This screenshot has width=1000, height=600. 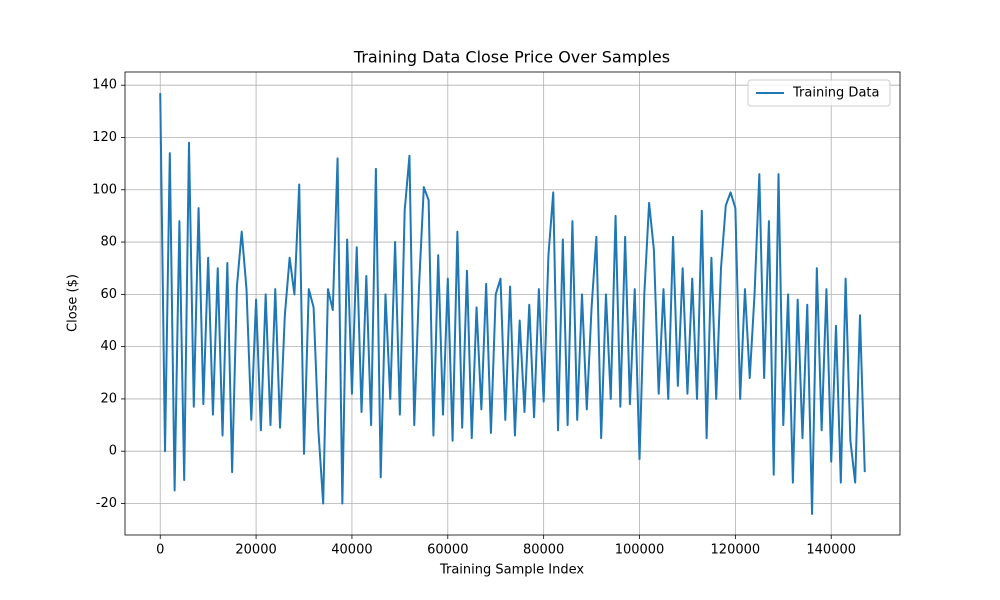 What do you see at coordinates (73, 303) in the screenshot?
I see `y-axis-label: Close ($)` at bounding box center [73, 303].